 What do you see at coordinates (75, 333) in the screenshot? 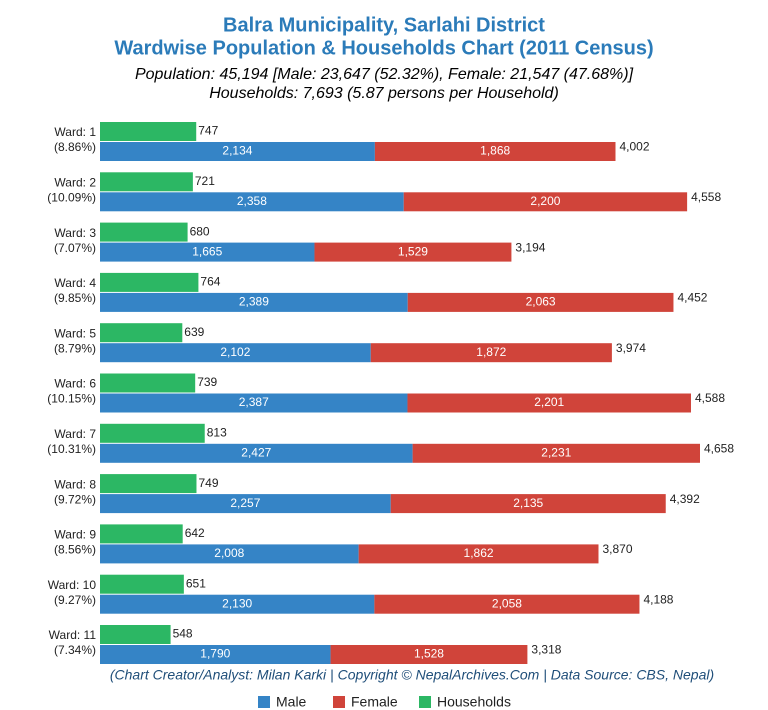
I see `category-label: Ward: 5` at bounding box center [75, 333].